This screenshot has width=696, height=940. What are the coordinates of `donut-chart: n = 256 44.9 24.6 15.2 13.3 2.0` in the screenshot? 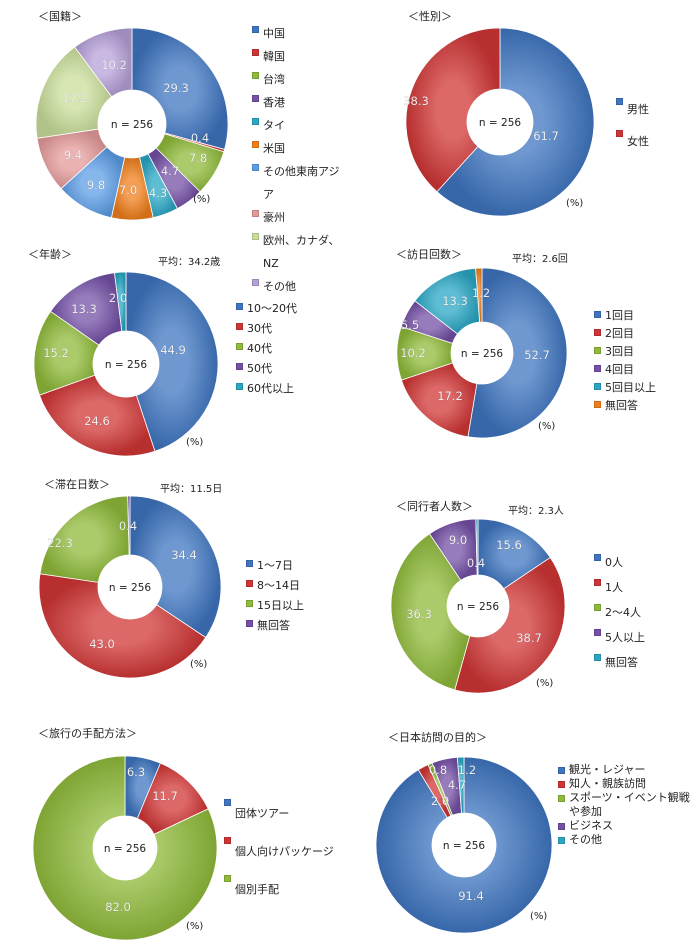 It's located at (126, 364).